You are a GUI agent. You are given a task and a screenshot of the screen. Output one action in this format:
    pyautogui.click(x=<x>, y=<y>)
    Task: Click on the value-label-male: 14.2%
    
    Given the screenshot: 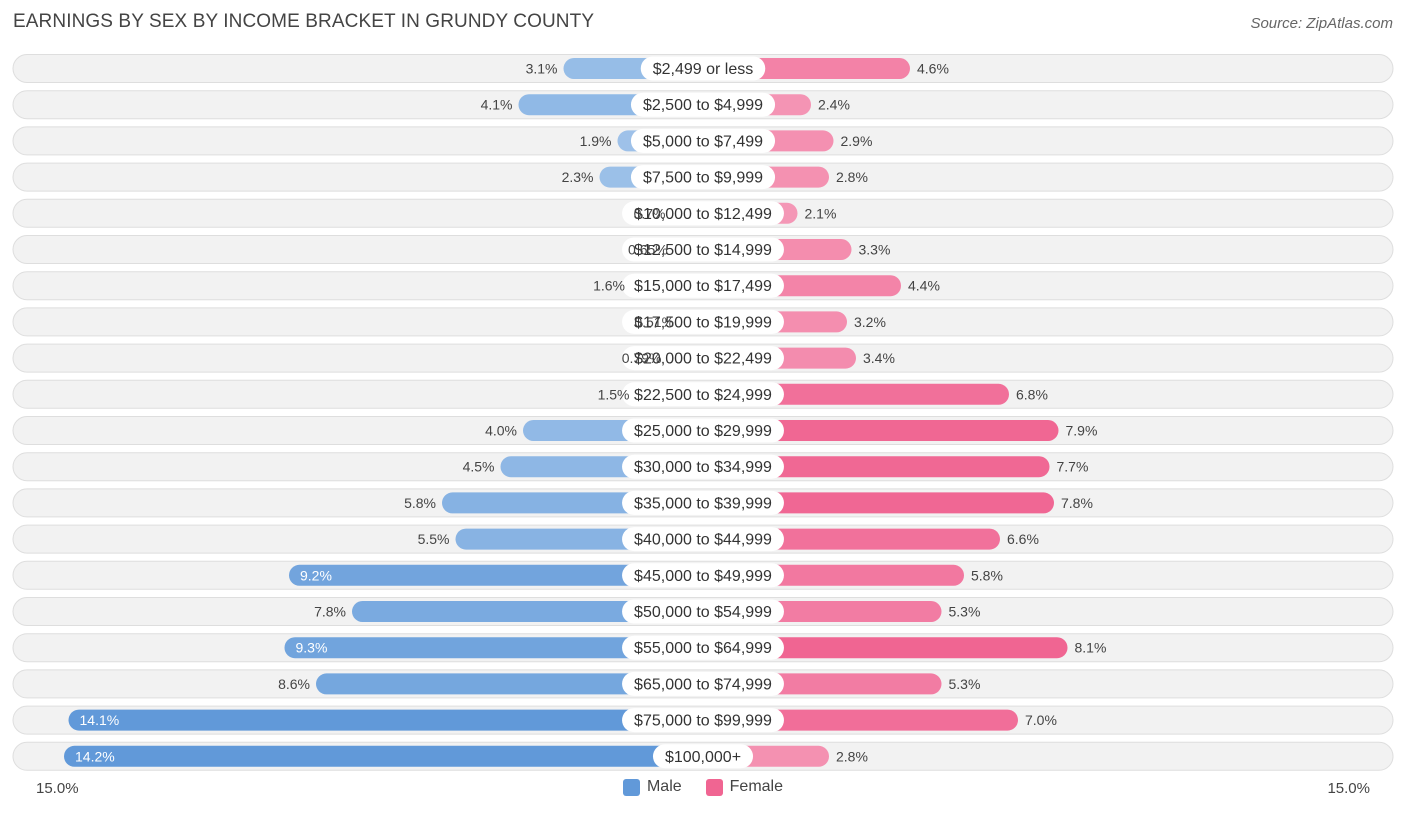 What is the action you would take?
    pyautogui.click(x=95, y=756)
    